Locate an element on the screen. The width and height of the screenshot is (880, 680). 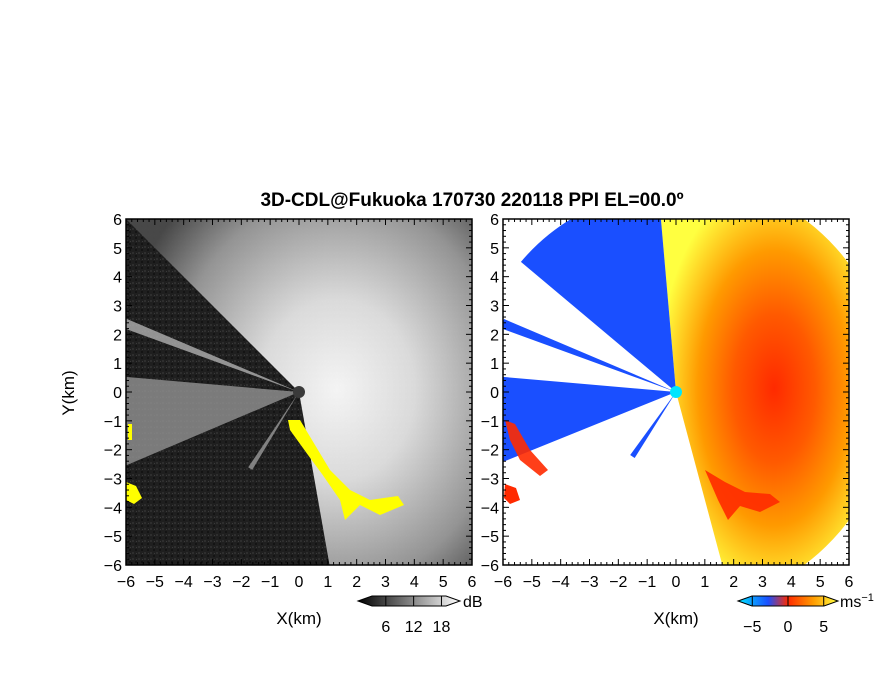
velocity-colorbar-unit: ms−1 is located at coordinates (857, 601).